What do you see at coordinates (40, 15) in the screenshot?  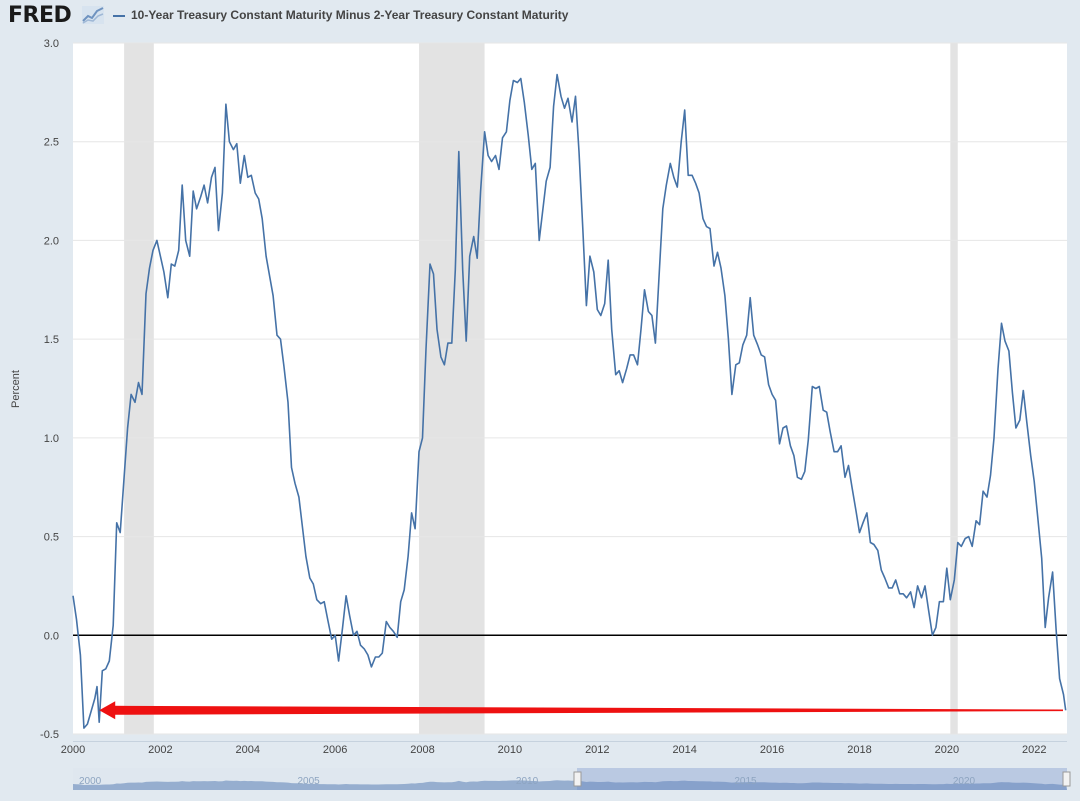 I see `fred-logo: FRED` at bounding box center [40, 15].